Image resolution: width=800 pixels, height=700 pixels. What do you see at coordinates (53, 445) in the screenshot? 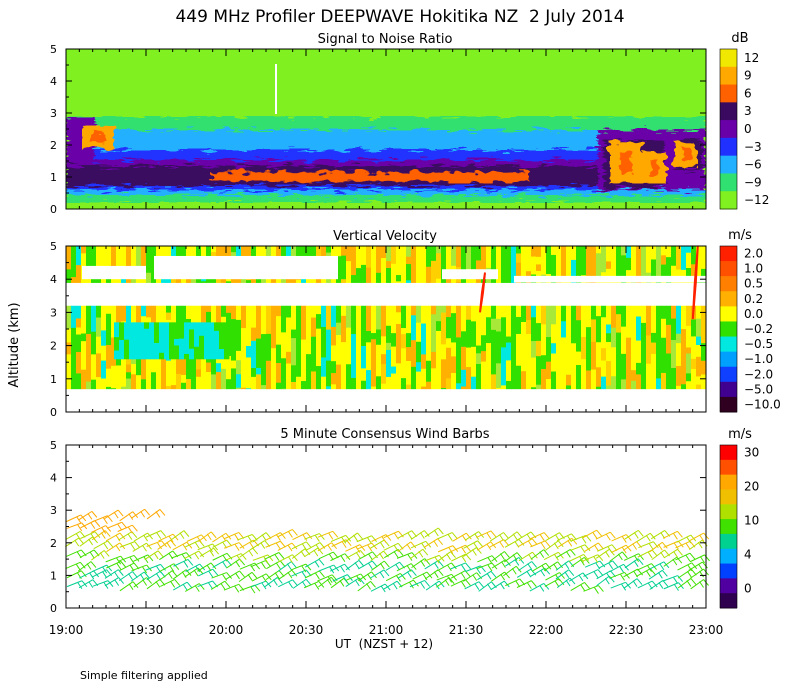
I see `y-tick-label: 5` at bounding box center [53, 445].